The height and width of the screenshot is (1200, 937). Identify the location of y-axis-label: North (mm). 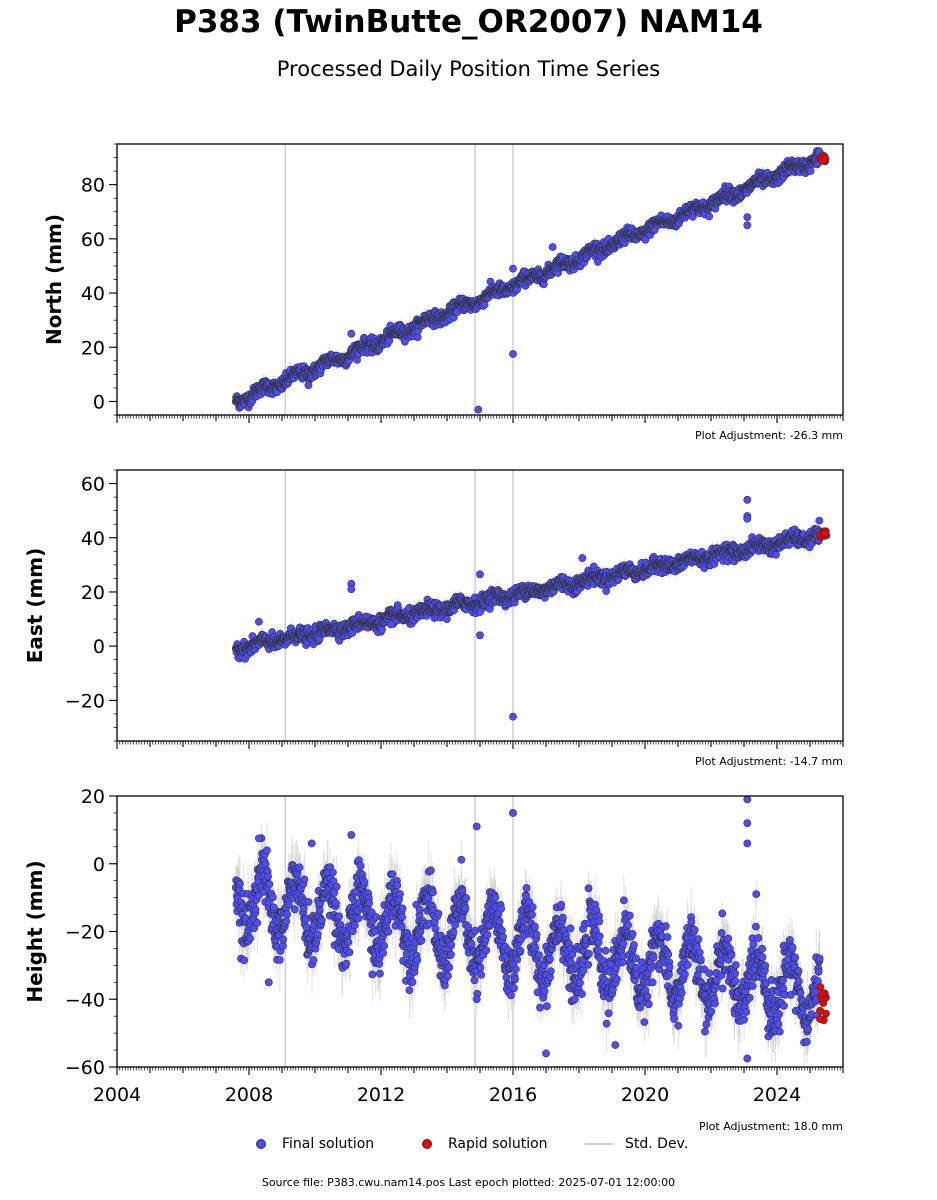
(54, 279).